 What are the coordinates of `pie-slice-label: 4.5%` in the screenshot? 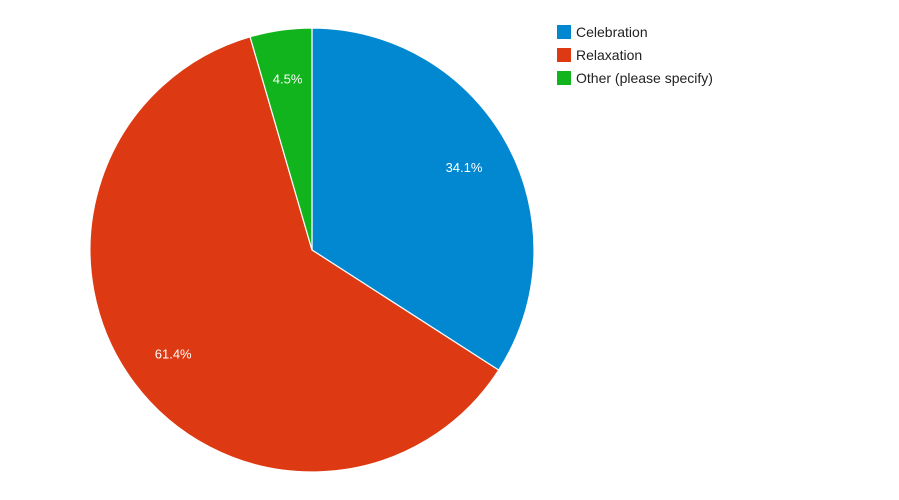 It's located at (288, 79).